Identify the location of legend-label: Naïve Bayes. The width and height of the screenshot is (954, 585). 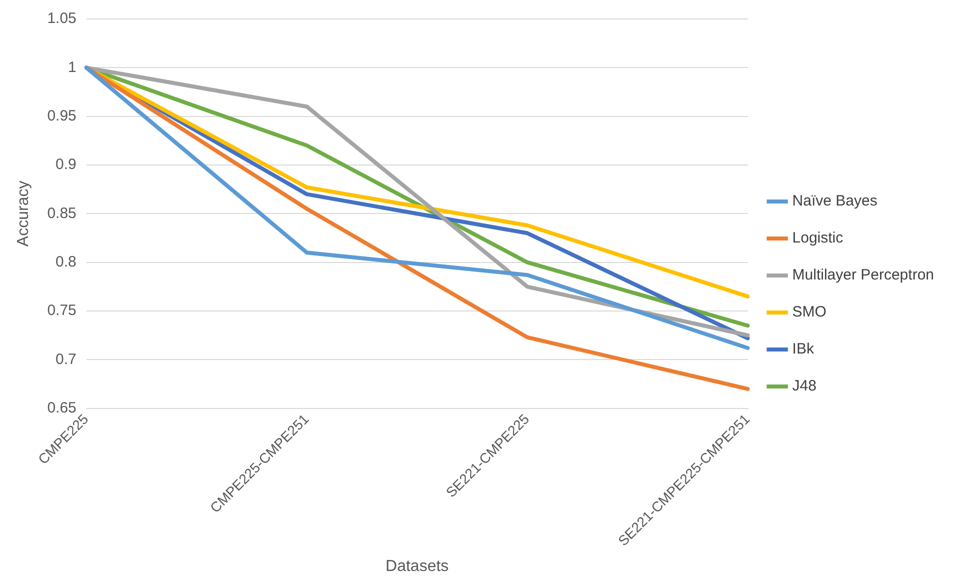
(835, 201).